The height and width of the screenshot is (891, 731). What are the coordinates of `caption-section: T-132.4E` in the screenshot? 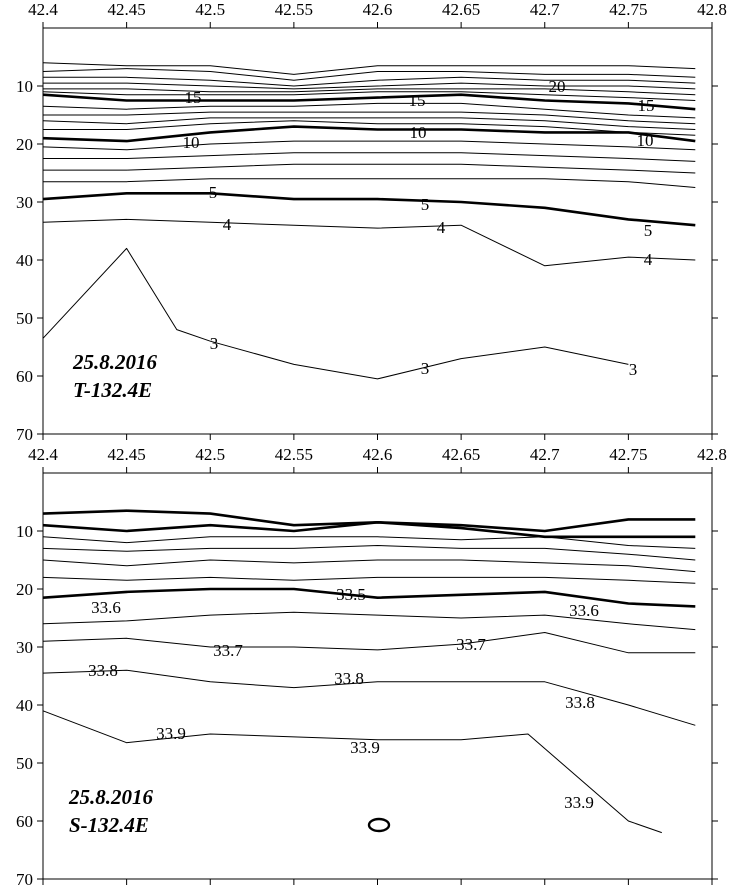 It's located at (112, 390).